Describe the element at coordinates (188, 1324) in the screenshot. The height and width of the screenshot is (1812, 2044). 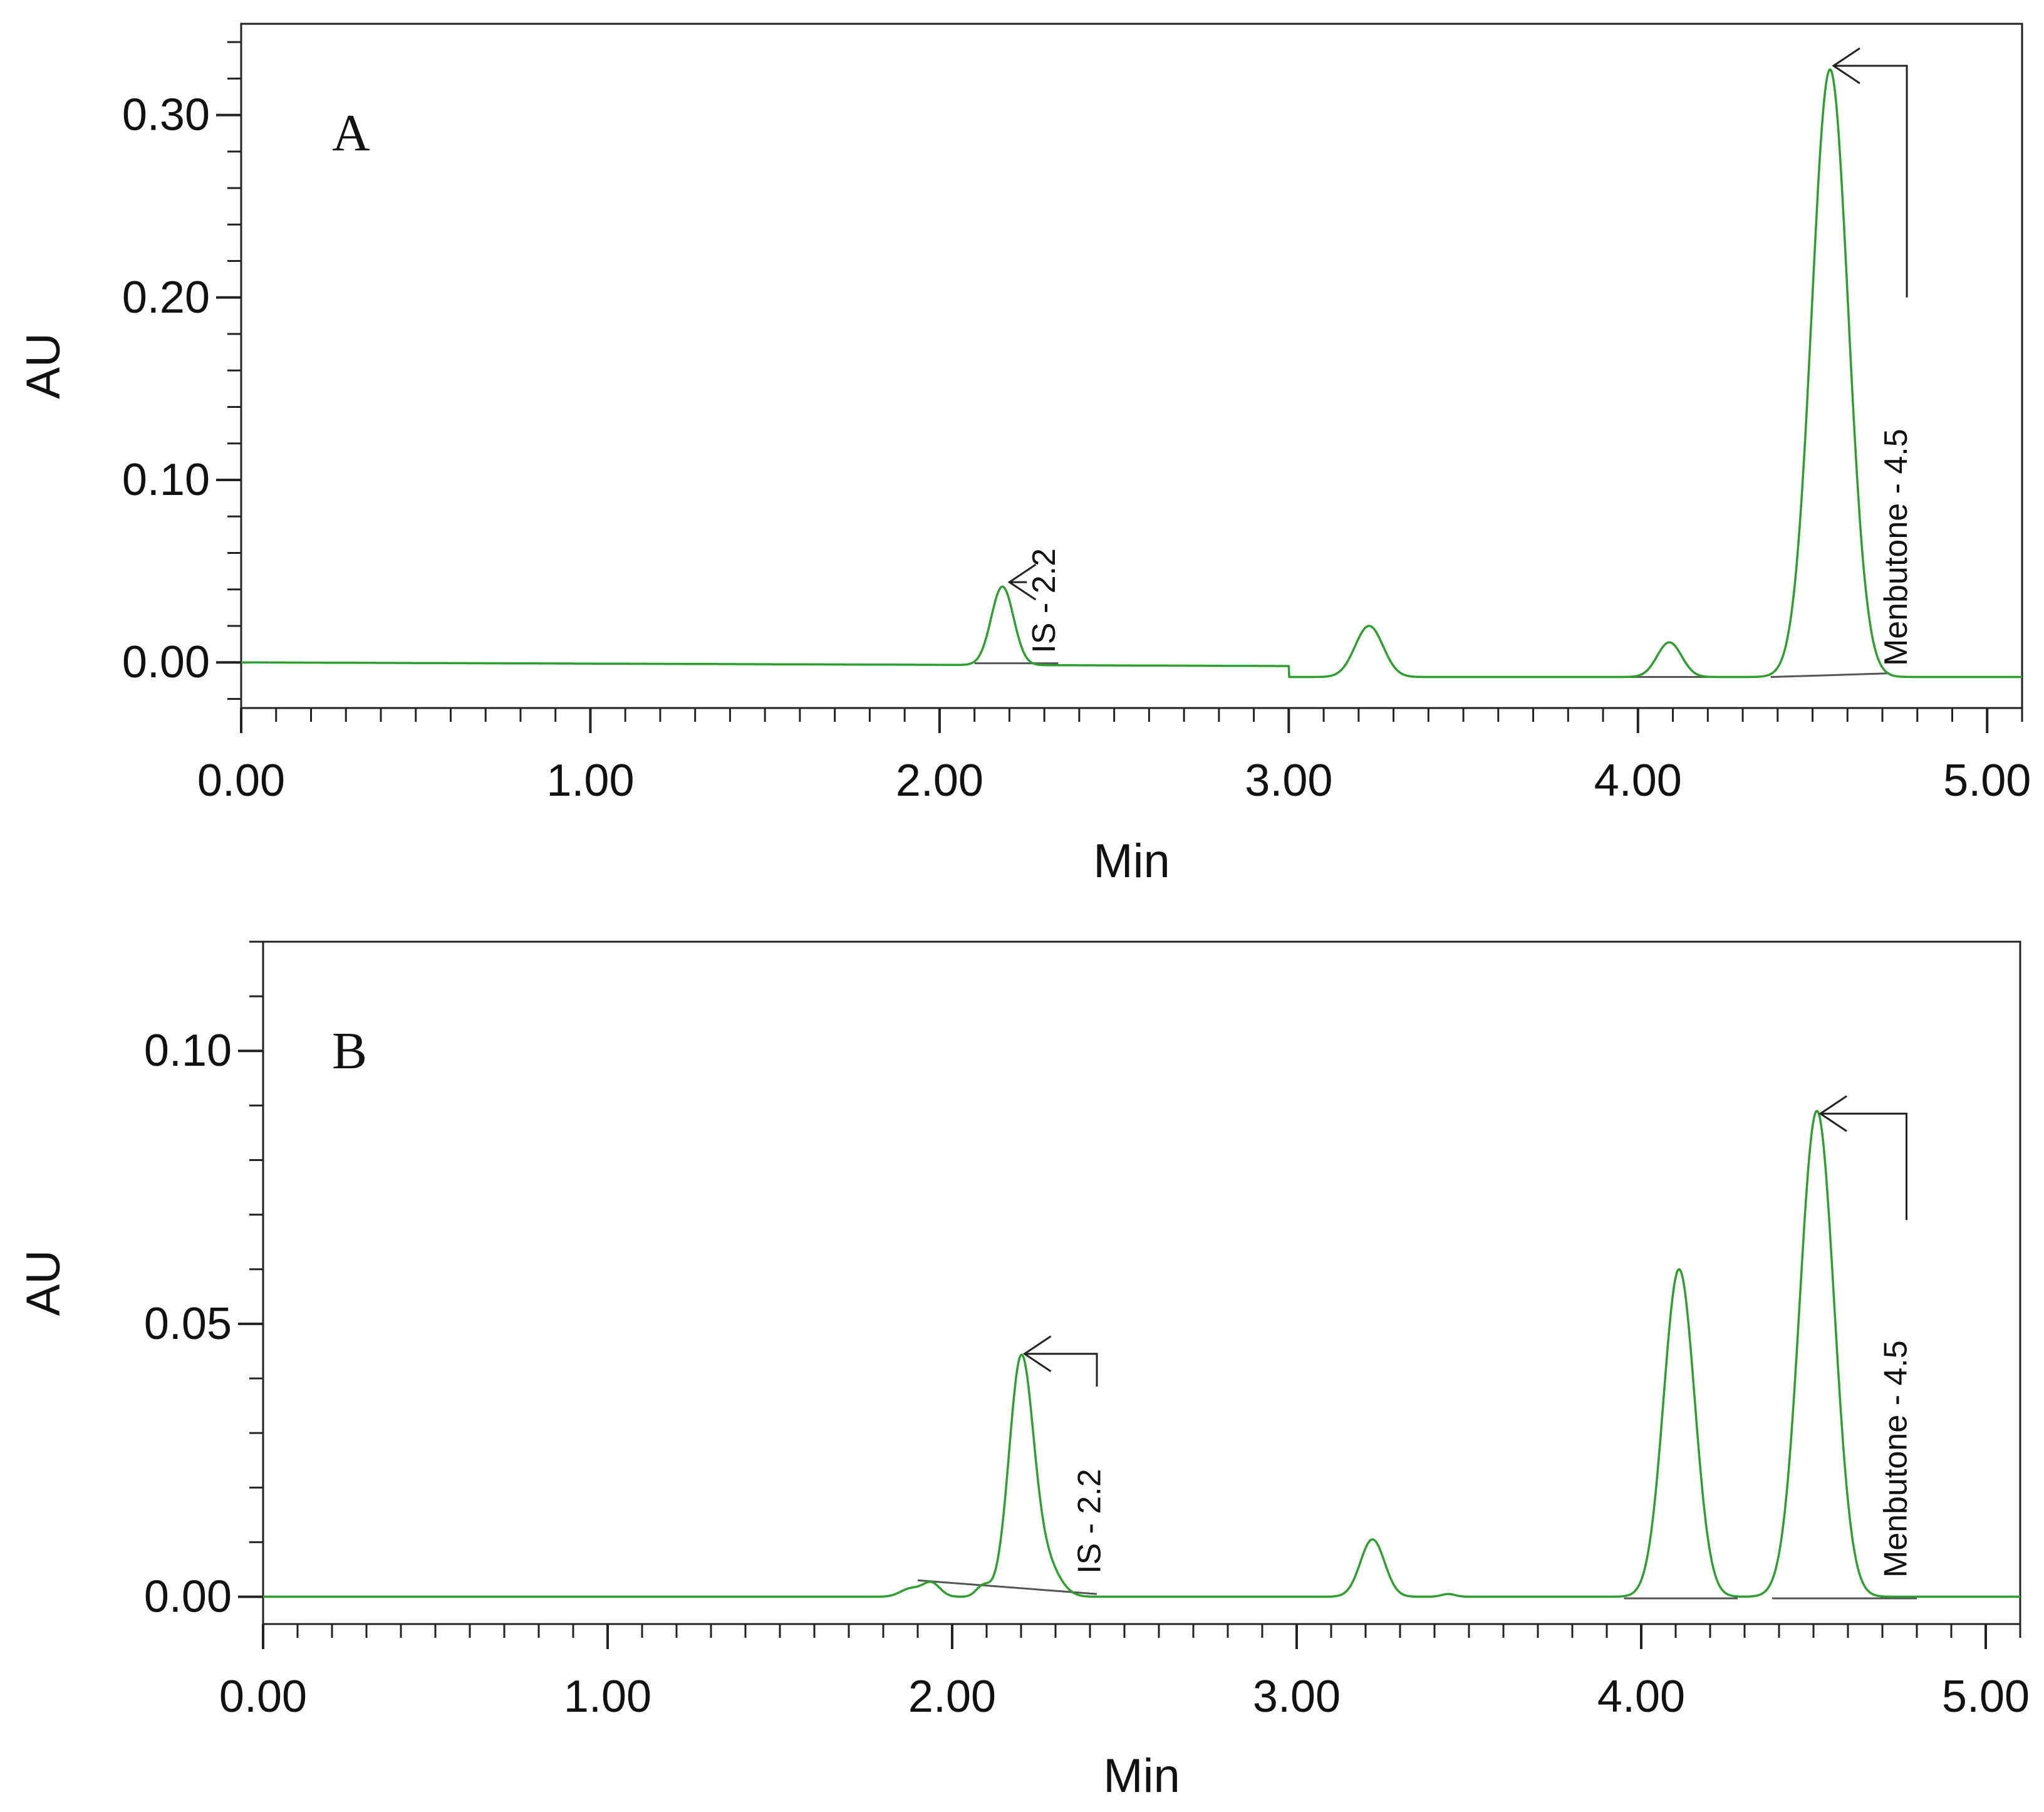
I see `y-tick-label: 0.05` at that location.